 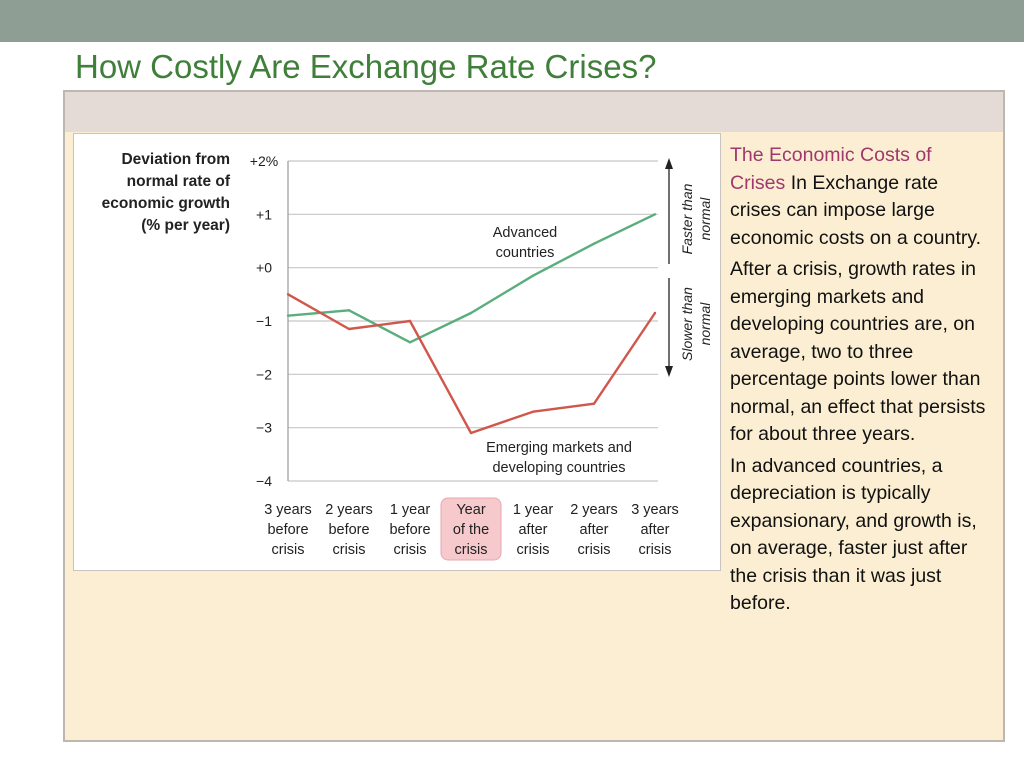 I want to click on top-bar, so click(x=512, y=21).